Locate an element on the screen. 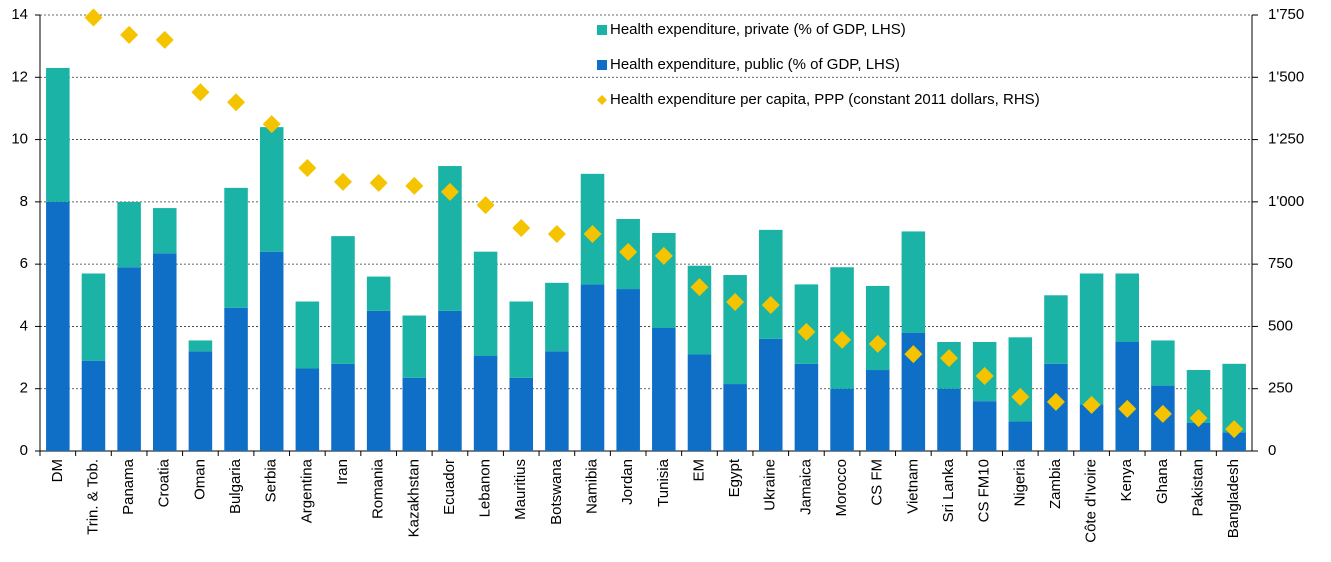 The height and width of the screenshot is (562, 1331). x-tick-label: Vietnam is located at coordinates (912, 486).